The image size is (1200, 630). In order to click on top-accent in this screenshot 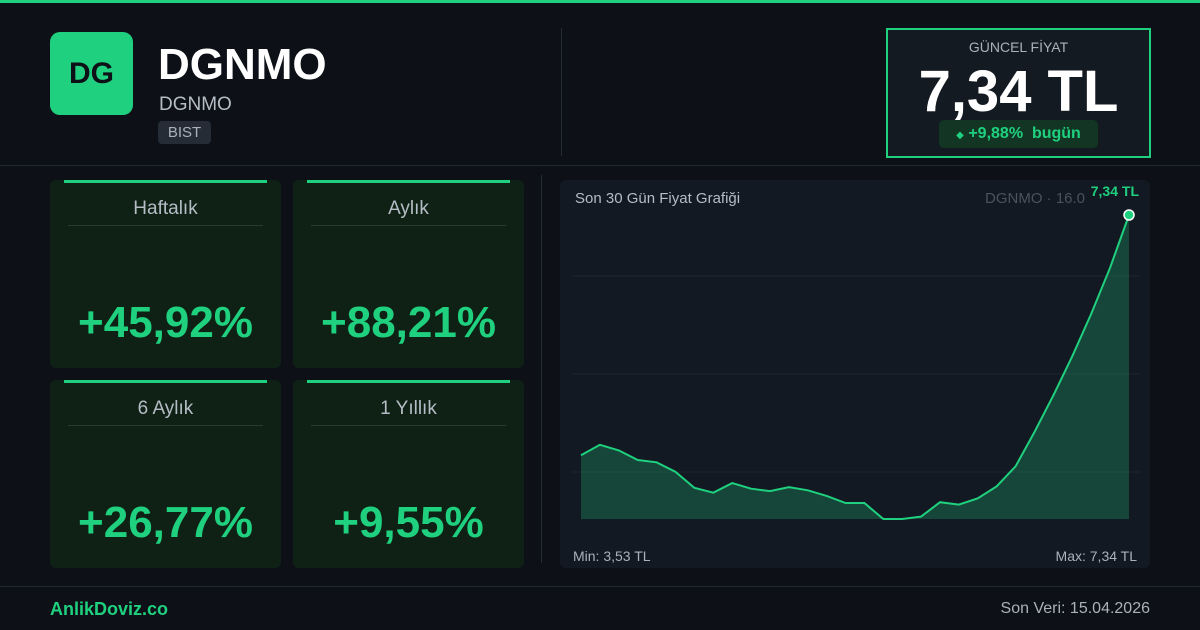, I will do `click(600, 1)`.